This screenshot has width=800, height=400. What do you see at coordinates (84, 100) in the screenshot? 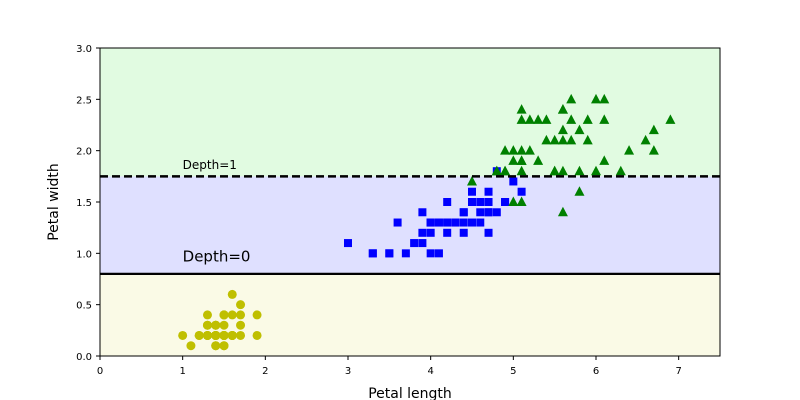
I see `y-tick-label: 2.5` at bounding box center [84, 100].